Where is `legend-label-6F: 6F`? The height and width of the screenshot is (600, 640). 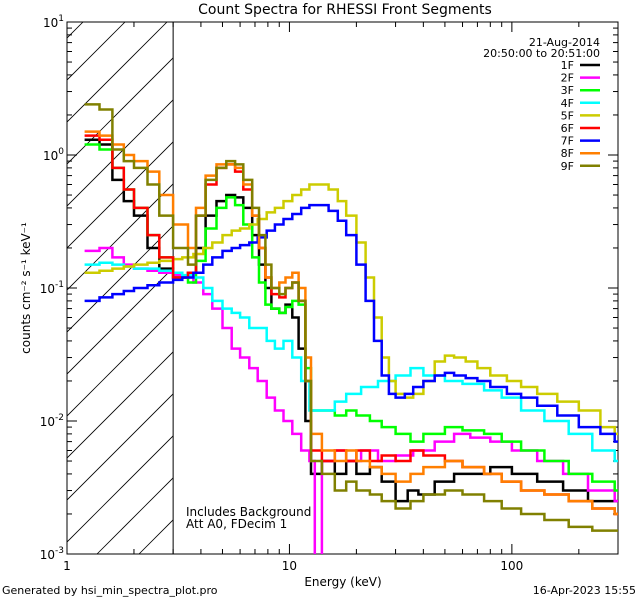 legend-label-6F: 6F is located at coordinates (567, 128).